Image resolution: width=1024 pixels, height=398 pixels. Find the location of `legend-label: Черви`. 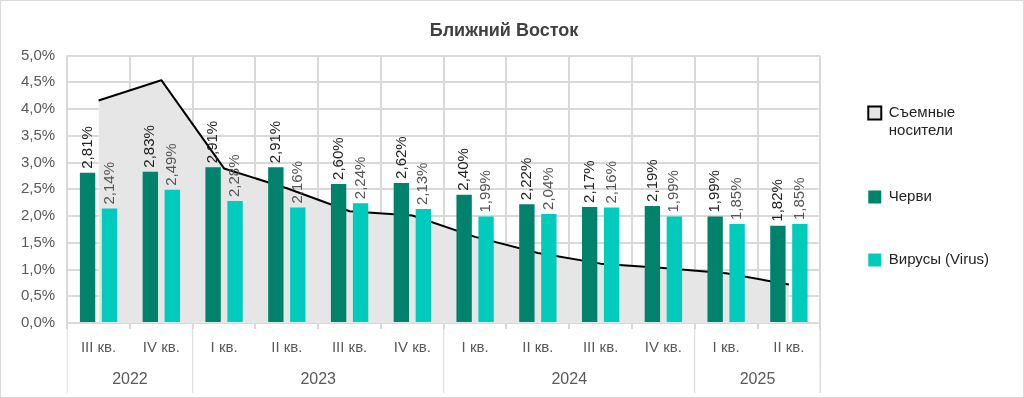

legend-label: Черви is located at coordinates (910, 196).